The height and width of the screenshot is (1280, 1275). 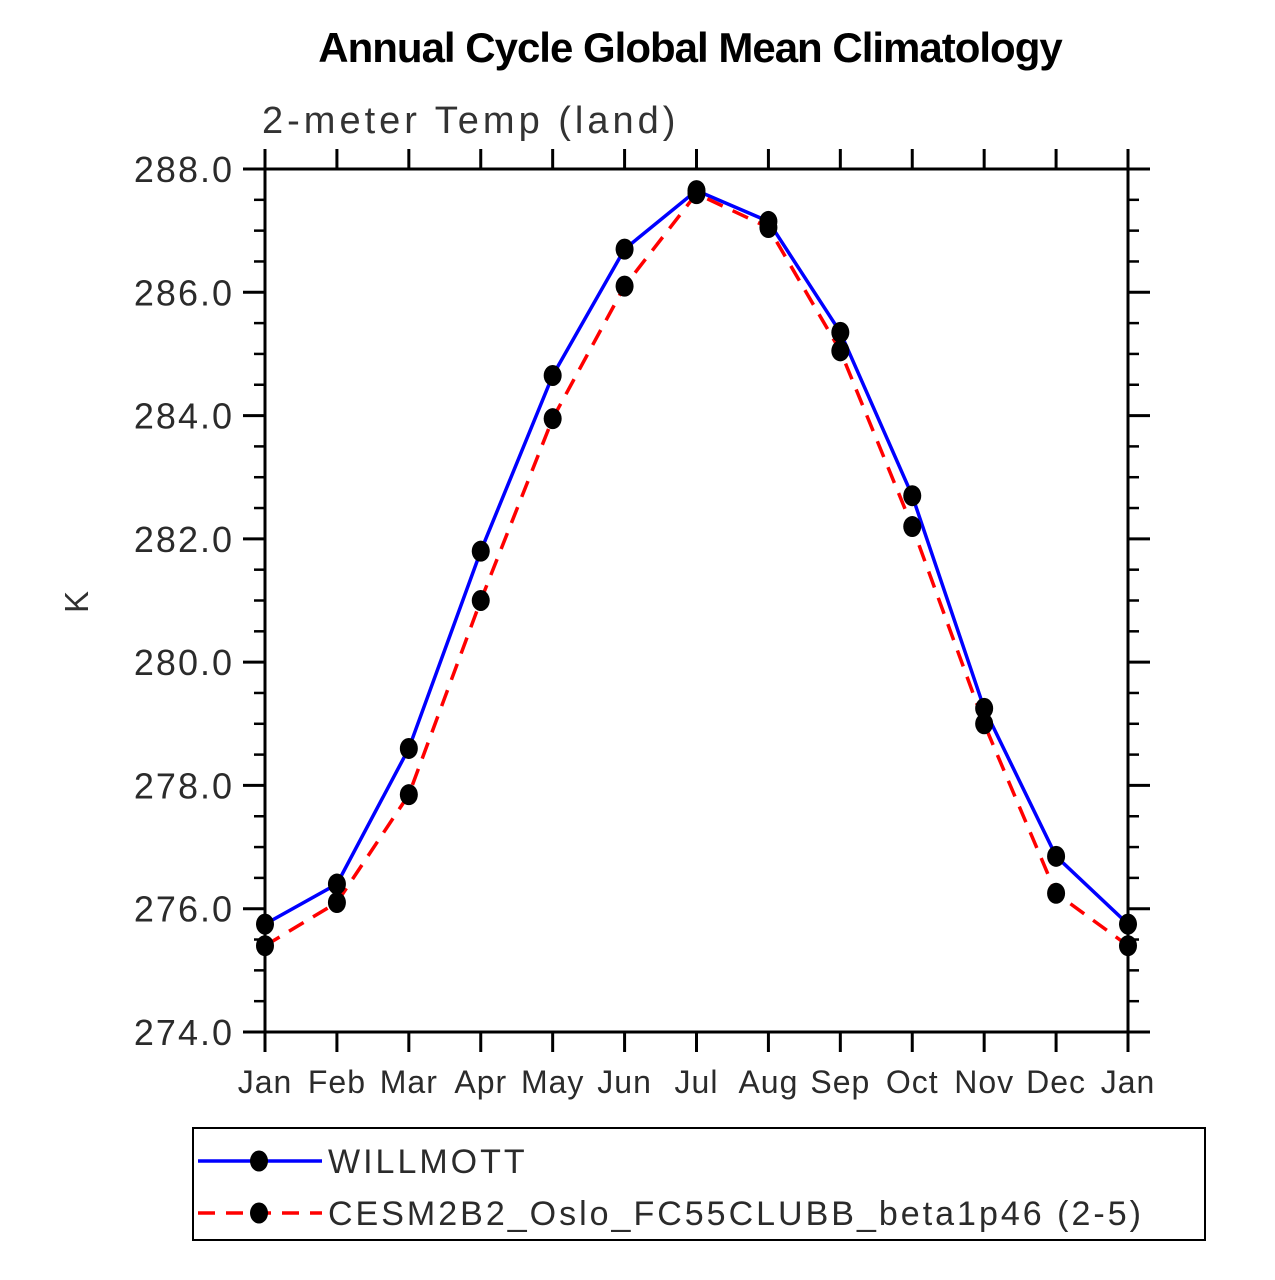 I want to click on x-tick-label: Sep, so click(x=840, y=1082).